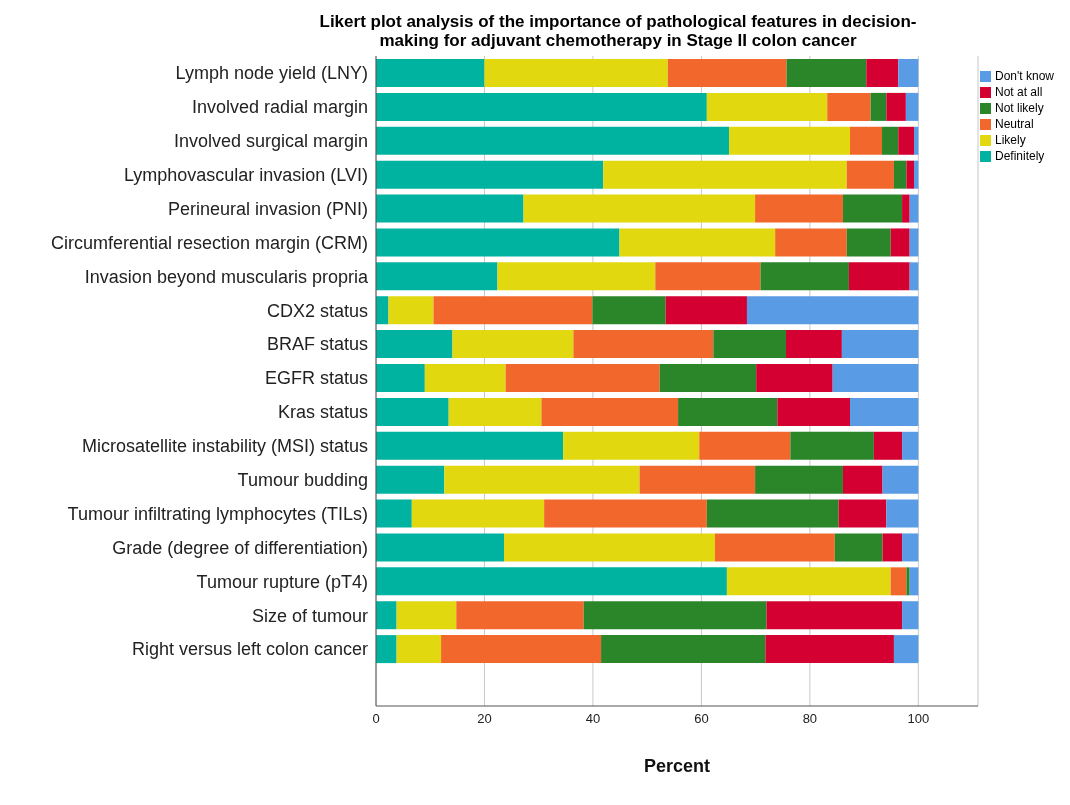 The width and height of the screenshot is (1070, 805). Describe the element at coordinates (240, 547) in the screenshot. I see `y-tick-label: Grade (degree of differentiation)` at that location.